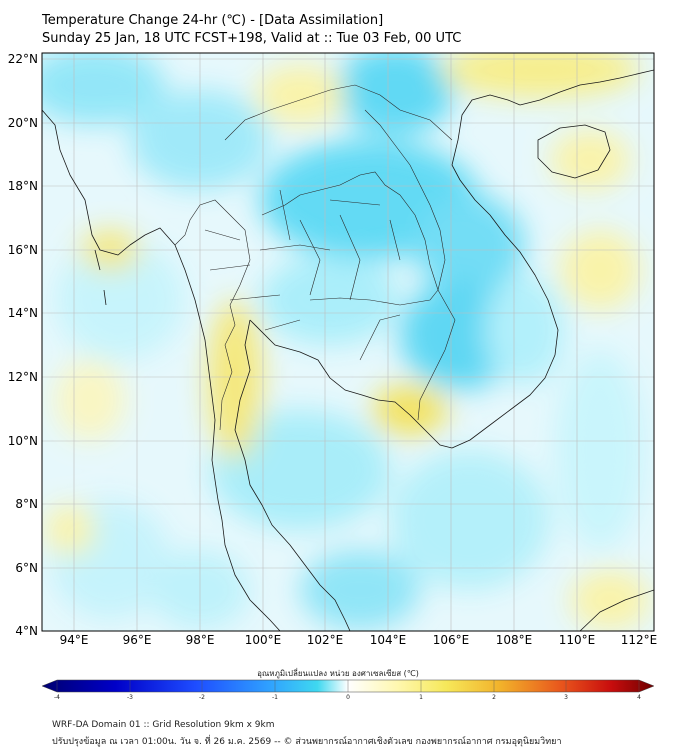 This screenshot has width=676, height=756. Describe the element at coordinates (451, 640) in the screenshot. I see `lon-label-106: 106°E` at that location.